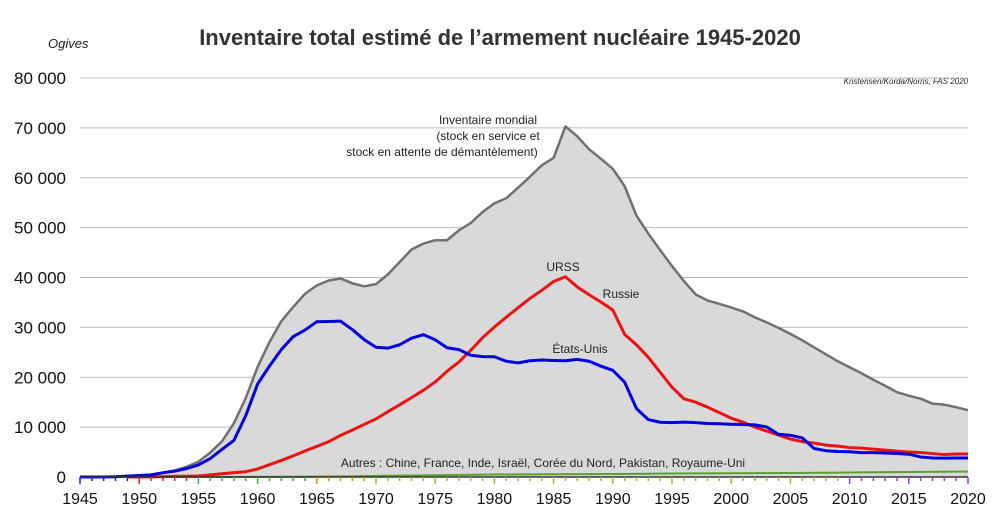 The image size is (1000, 516). What do you see at coordinates (40, 278) in the screenshot?
I see `y-tick-label-4: 40 000` at bounding box center [40, 278].